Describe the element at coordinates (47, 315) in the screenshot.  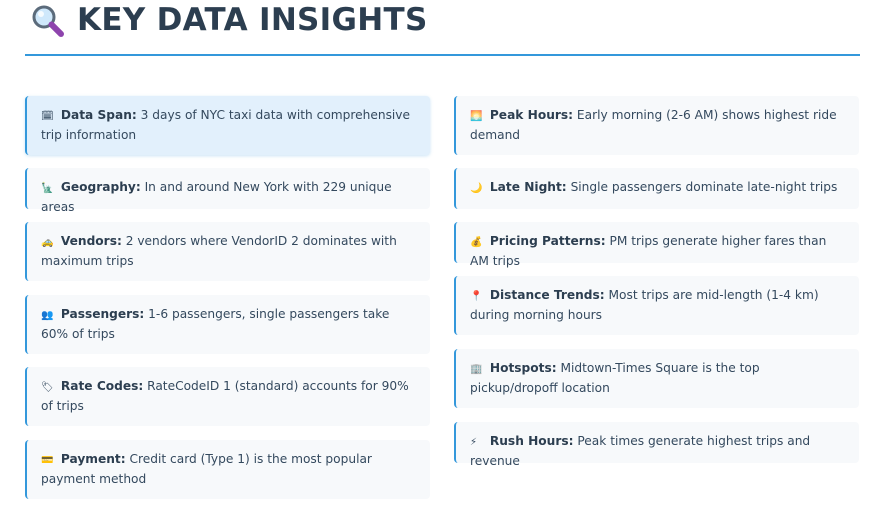
I see `people-icon: 👥` at that location.